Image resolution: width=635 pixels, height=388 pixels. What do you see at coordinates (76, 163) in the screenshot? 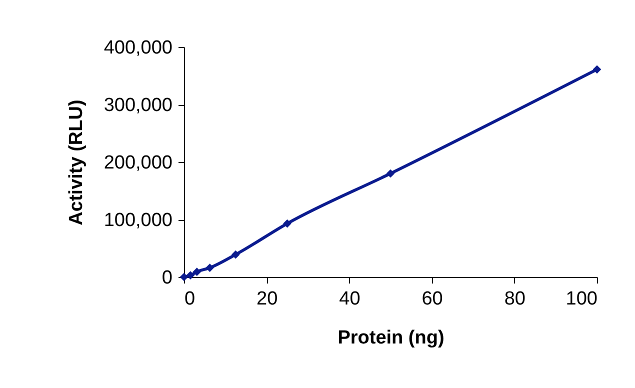
I see `y-axis-title: Activity (RLU)` at bounding box center [76, 163].